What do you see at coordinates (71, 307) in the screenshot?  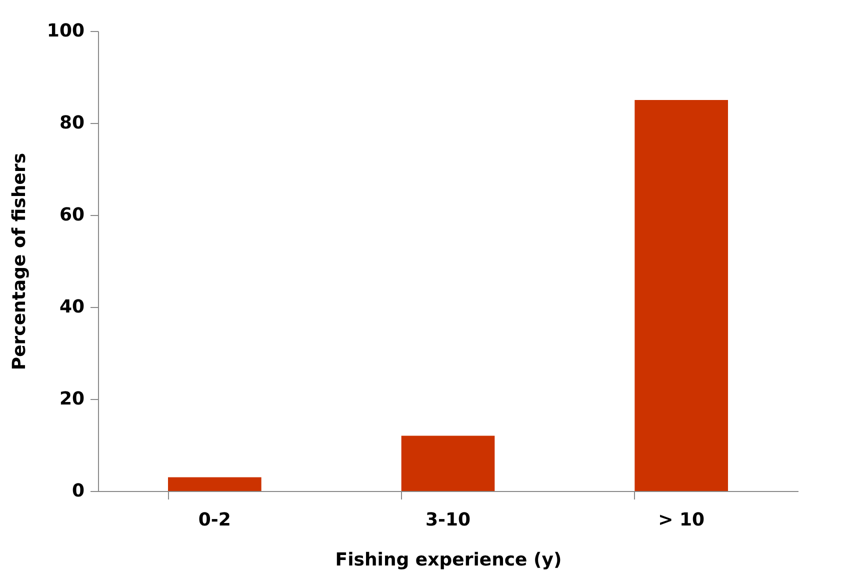 I see `y-tick-label: 40` at bounding box center [71, 307].